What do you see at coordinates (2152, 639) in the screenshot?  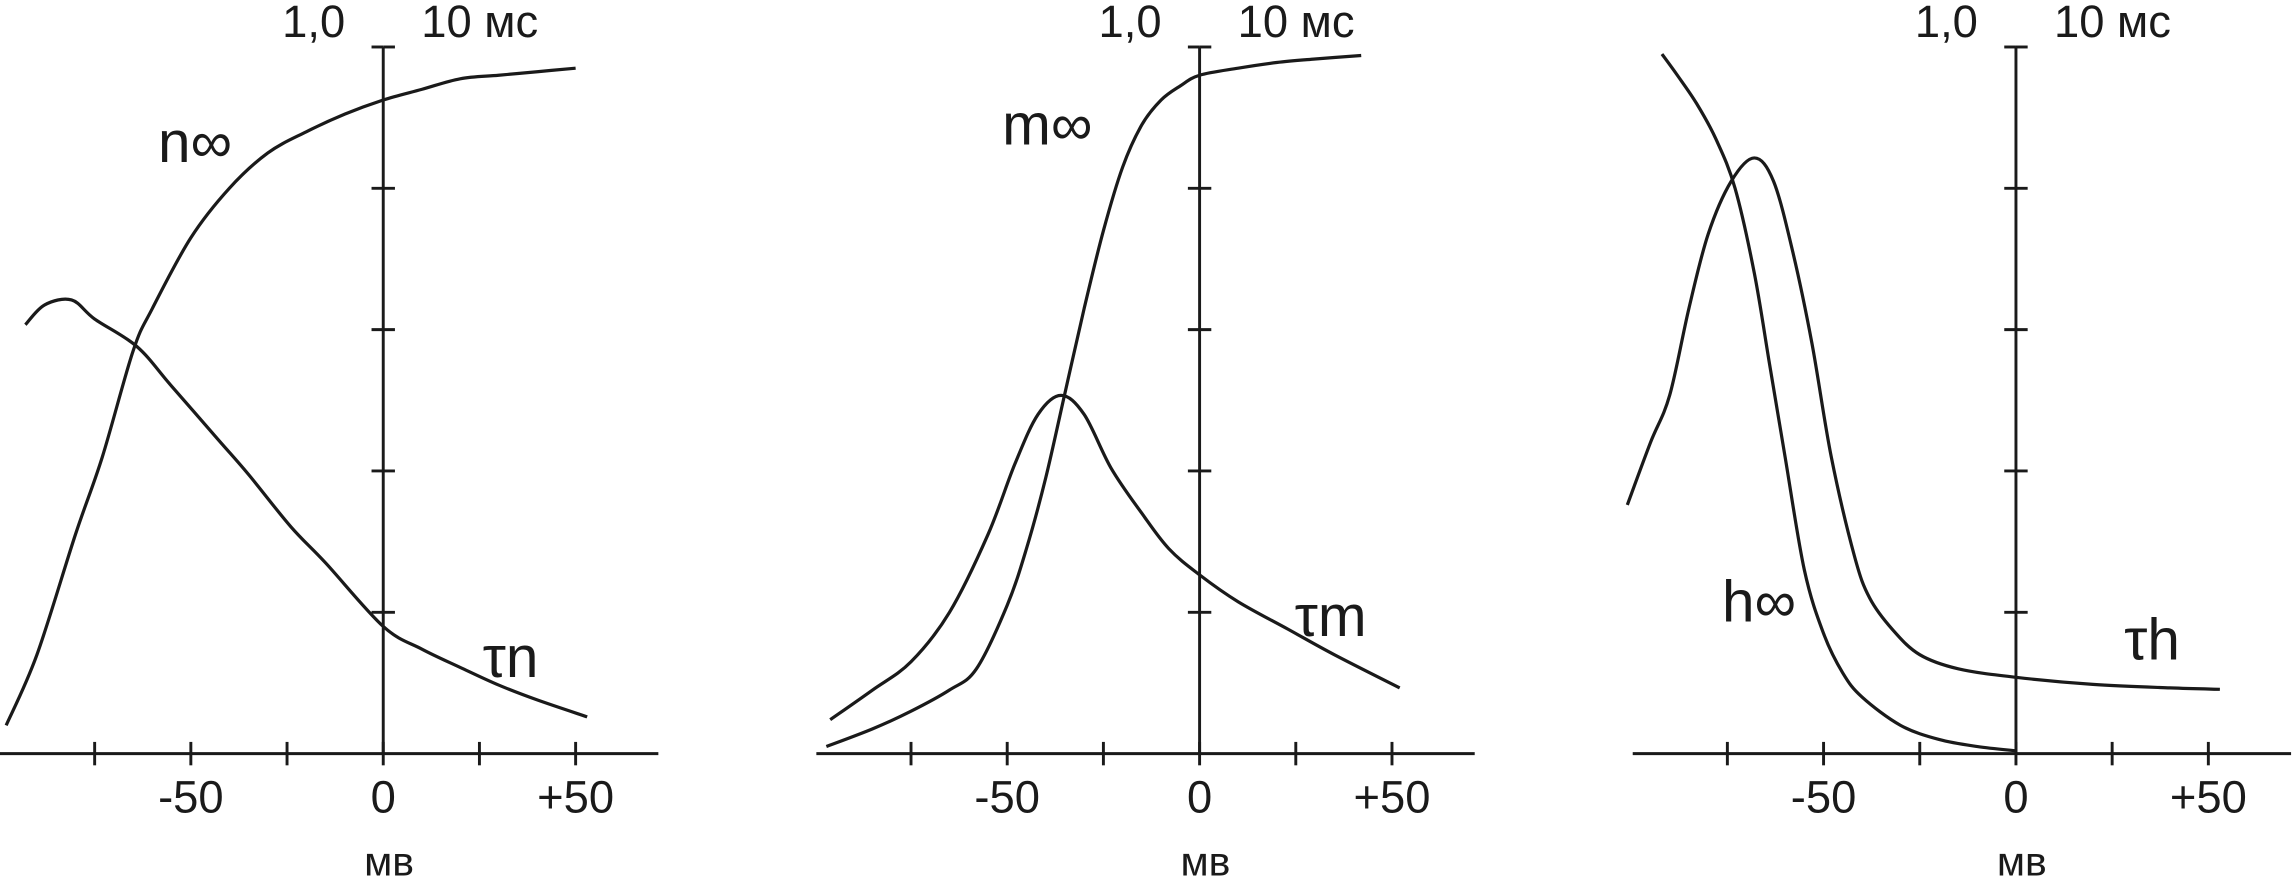 I see `curve-label: τh` at bounding box center [2152, 639].